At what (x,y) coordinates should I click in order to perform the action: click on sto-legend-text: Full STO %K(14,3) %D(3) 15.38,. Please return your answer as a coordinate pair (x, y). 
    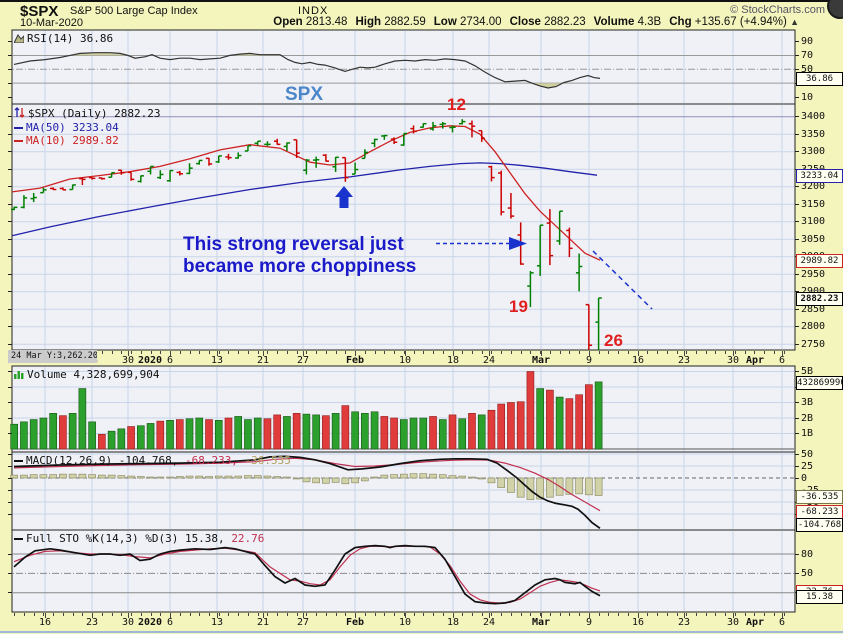
    Looking at the image, I should click on (125, 538).